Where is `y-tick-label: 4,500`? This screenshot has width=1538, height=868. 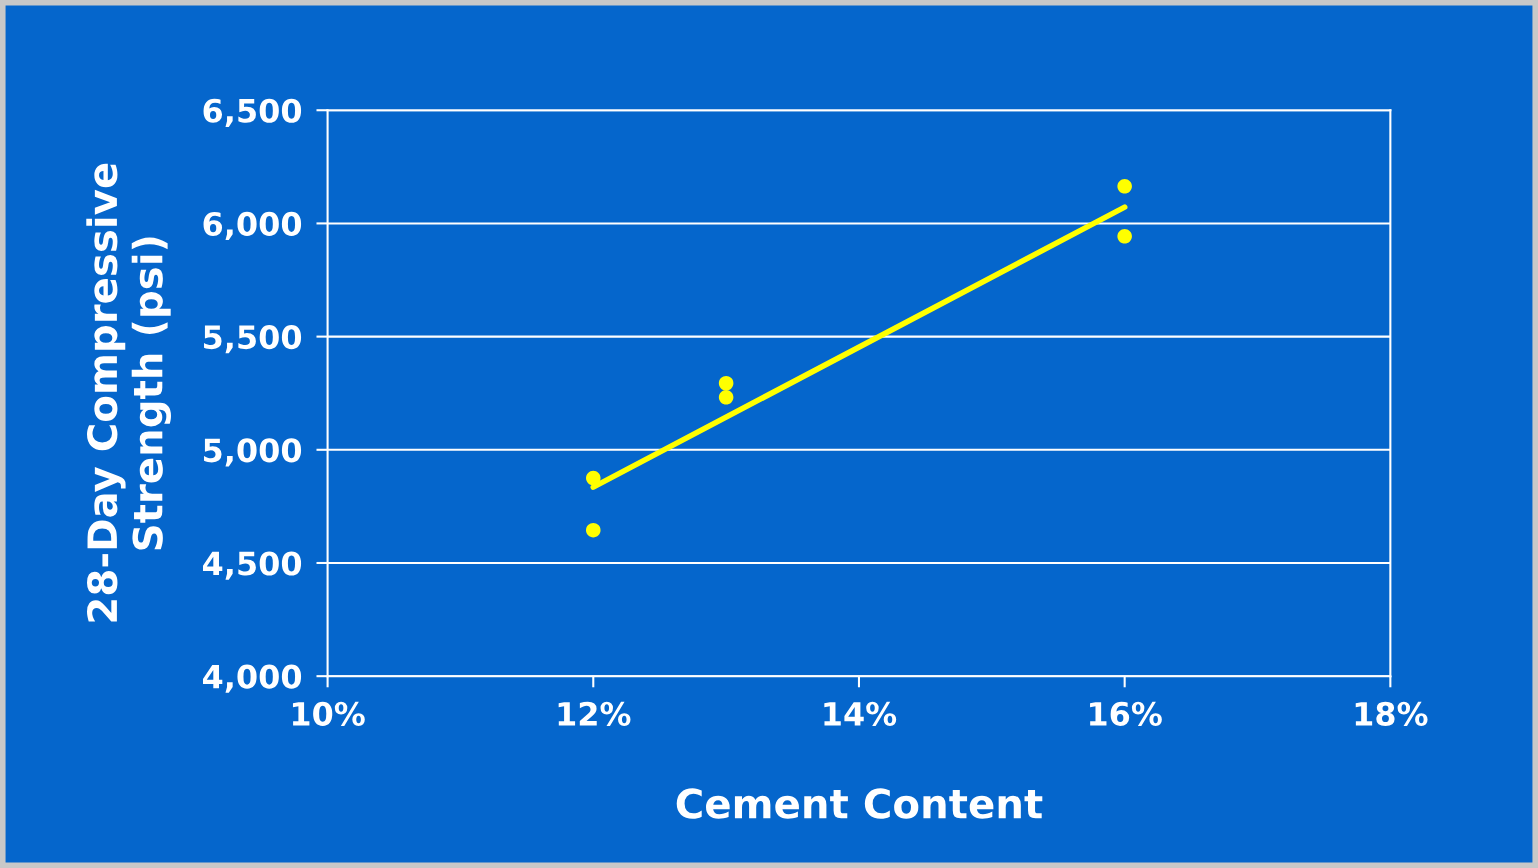 y-tick-label: 4,500 is located at coordinates (252, 565).